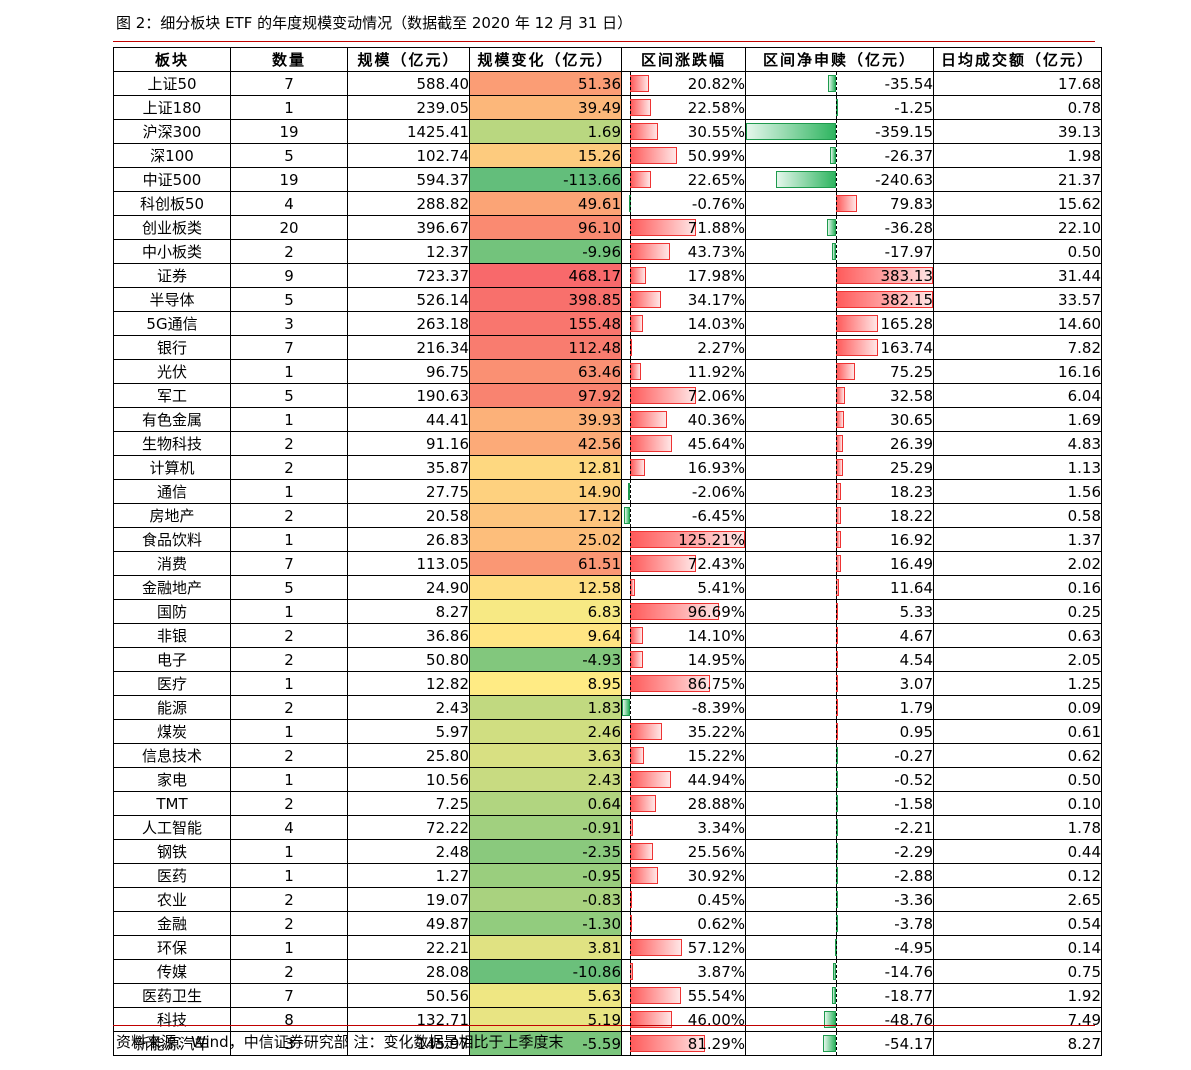 The image size is (1191, 1070). I want to click on row-net-flow: 3.07, so click(839, 683).